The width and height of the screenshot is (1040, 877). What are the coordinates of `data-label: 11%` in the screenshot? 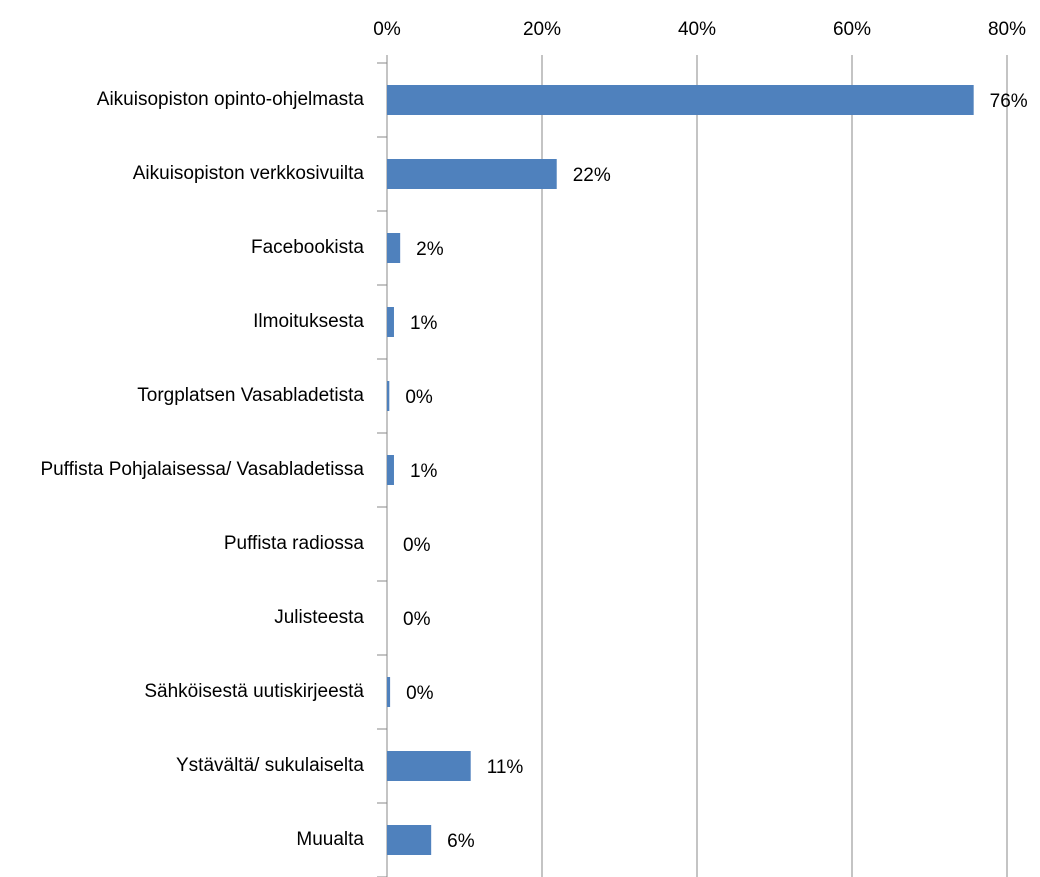 It's located at (505, 767).